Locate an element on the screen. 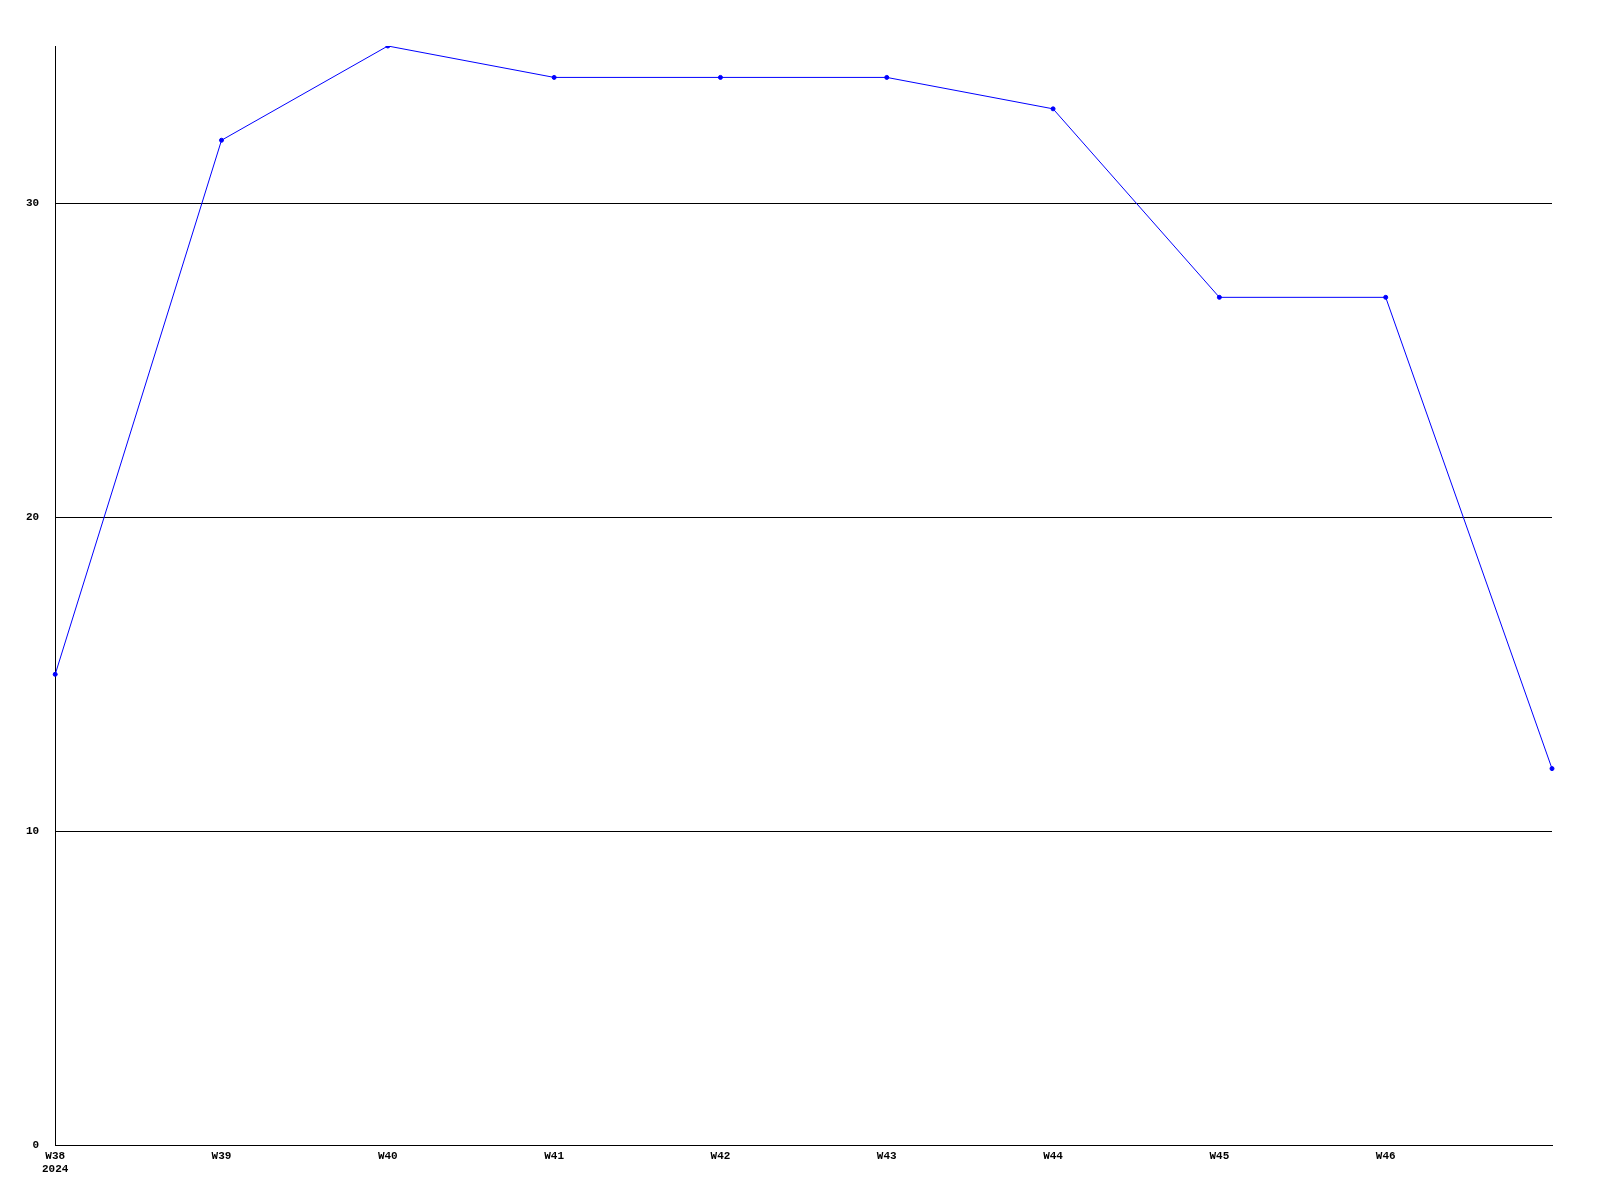 The width and height of the screenshot is (1600, 1200). y-tick-label: 20 is located at coordinates (33, 517).